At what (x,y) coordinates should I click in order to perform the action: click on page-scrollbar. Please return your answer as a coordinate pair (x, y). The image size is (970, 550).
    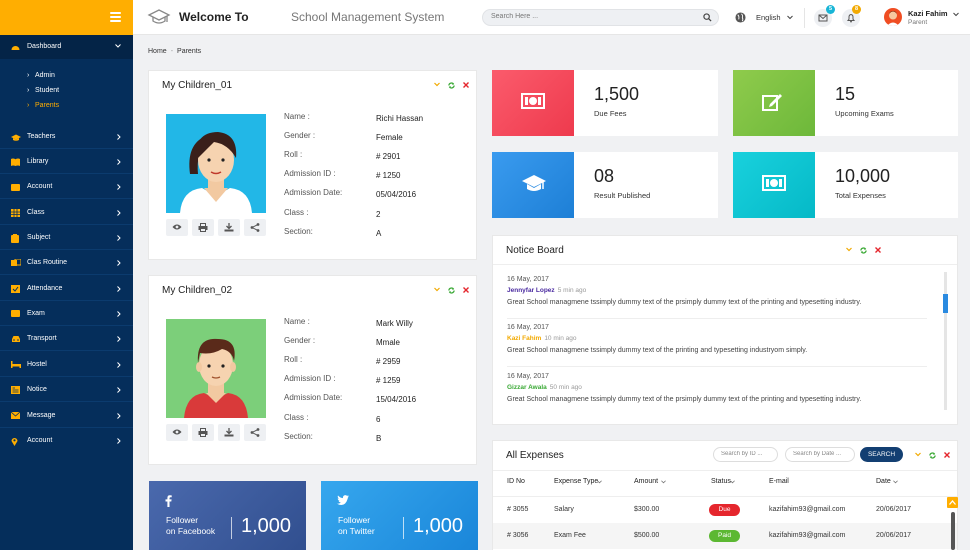
    Looking at the image, I should click on (953, 531).